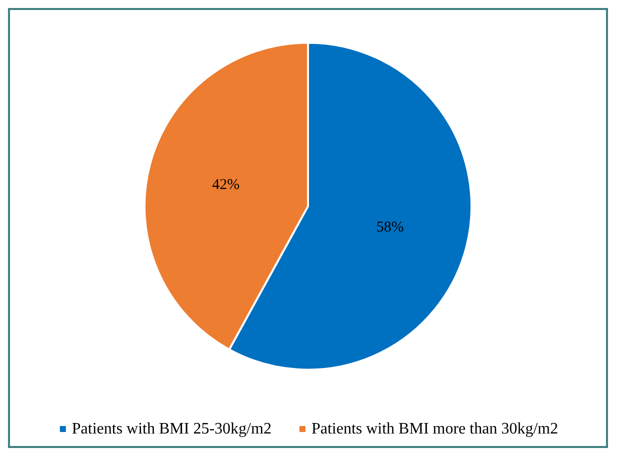 The height and width of the screenshot is (456, 621). What do you see at coordinates (434, 429) in the screenshot?
I see `legend-label: Patients with BMI more than 30kg/m2` at bounding box center [434, 429].